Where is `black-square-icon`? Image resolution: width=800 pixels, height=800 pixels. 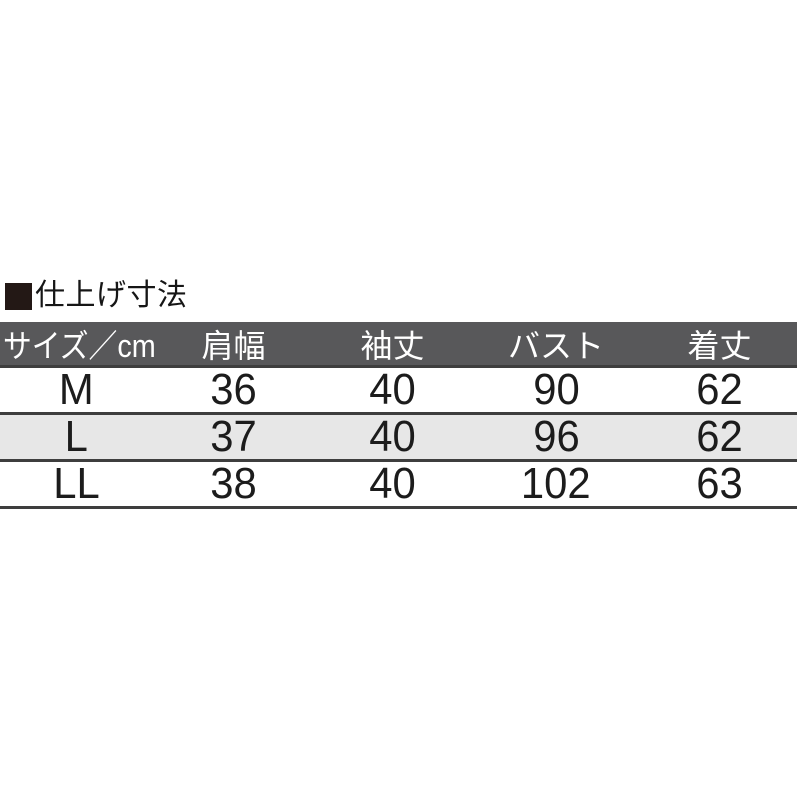
black-square-icon is located at coordinates (18, 296).